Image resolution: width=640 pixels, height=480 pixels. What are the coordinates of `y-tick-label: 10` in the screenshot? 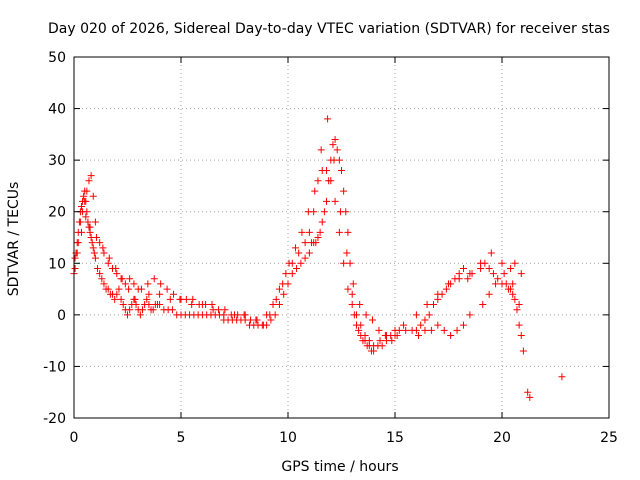 It's located at (57, 264).